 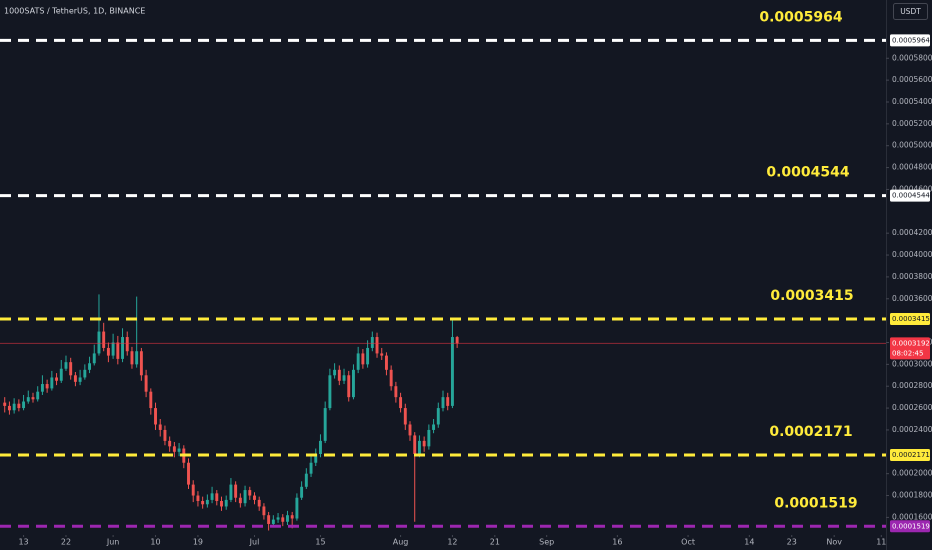 I want to click on level-tag-label: 0.0002171, so click(x=911, y=455).